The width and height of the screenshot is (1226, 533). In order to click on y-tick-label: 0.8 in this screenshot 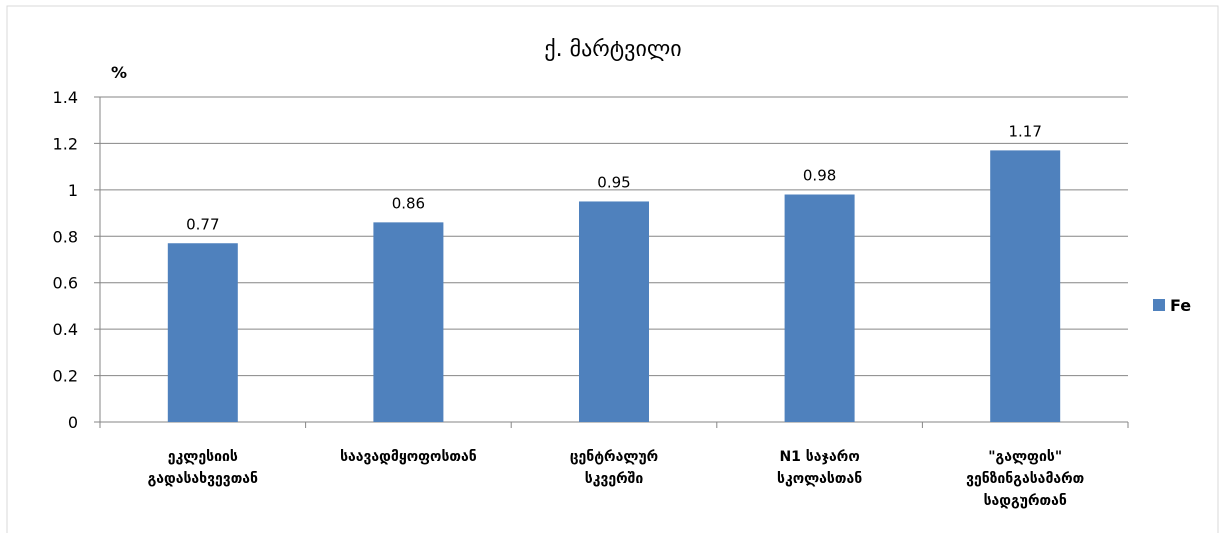, I will do `click(65, 236)`.